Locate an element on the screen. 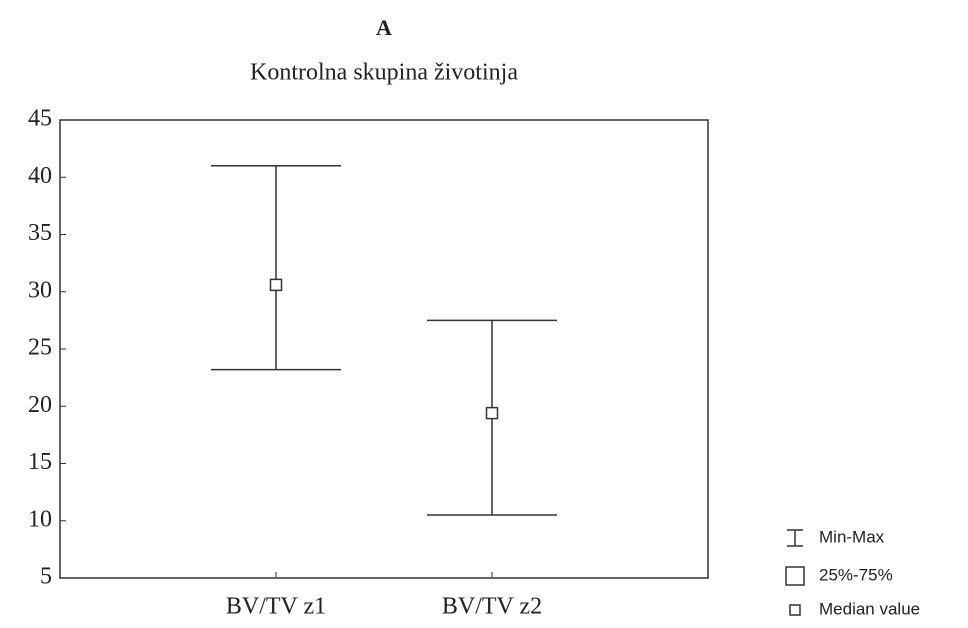 The width and height of the screenshot is (968, 628). chart-title: A is located at coordinates (384, 27).